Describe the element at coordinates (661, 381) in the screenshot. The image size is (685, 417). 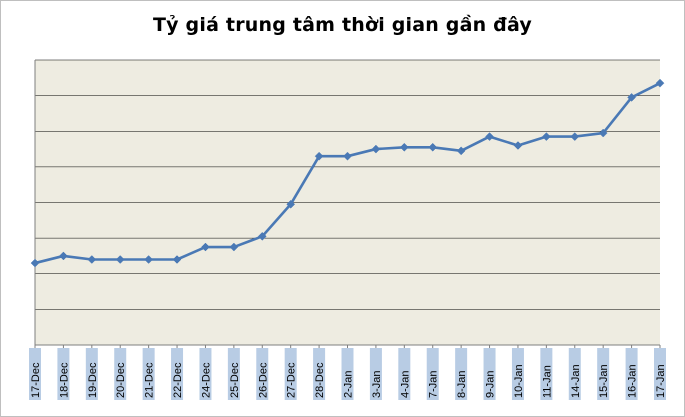
I see `x-tick-label: 17-Jan` at that location.